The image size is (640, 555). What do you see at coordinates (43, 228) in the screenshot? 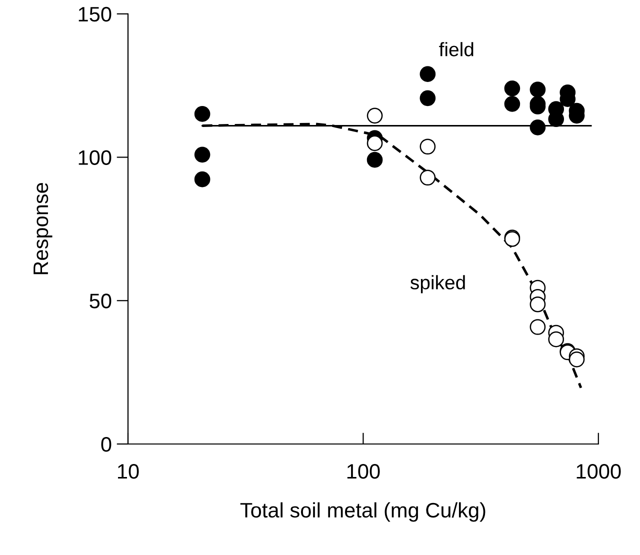
I see `y-axis-title: Response` at bounding box center [43, 228].